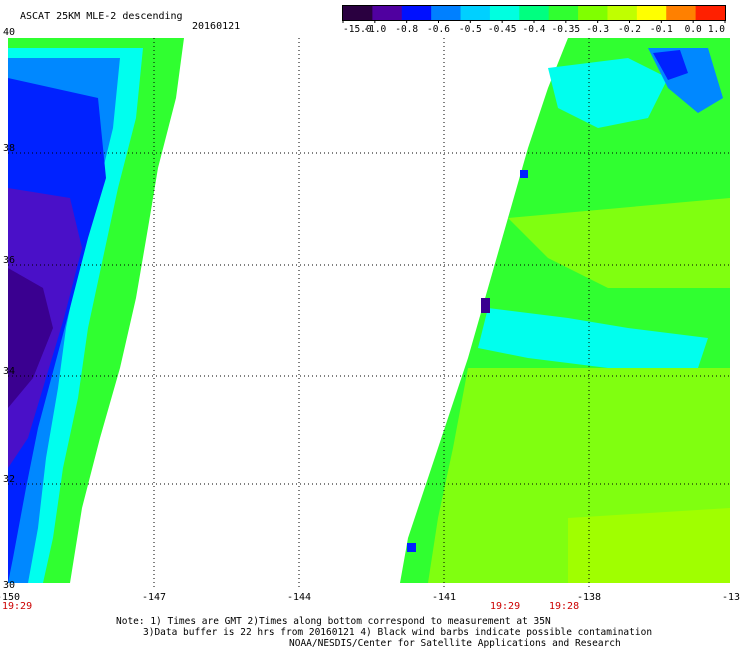 Image resolution: width=740 pixels, height=650 pixels. I want to click on colorbar-label: -15.0, so click(357, 28).